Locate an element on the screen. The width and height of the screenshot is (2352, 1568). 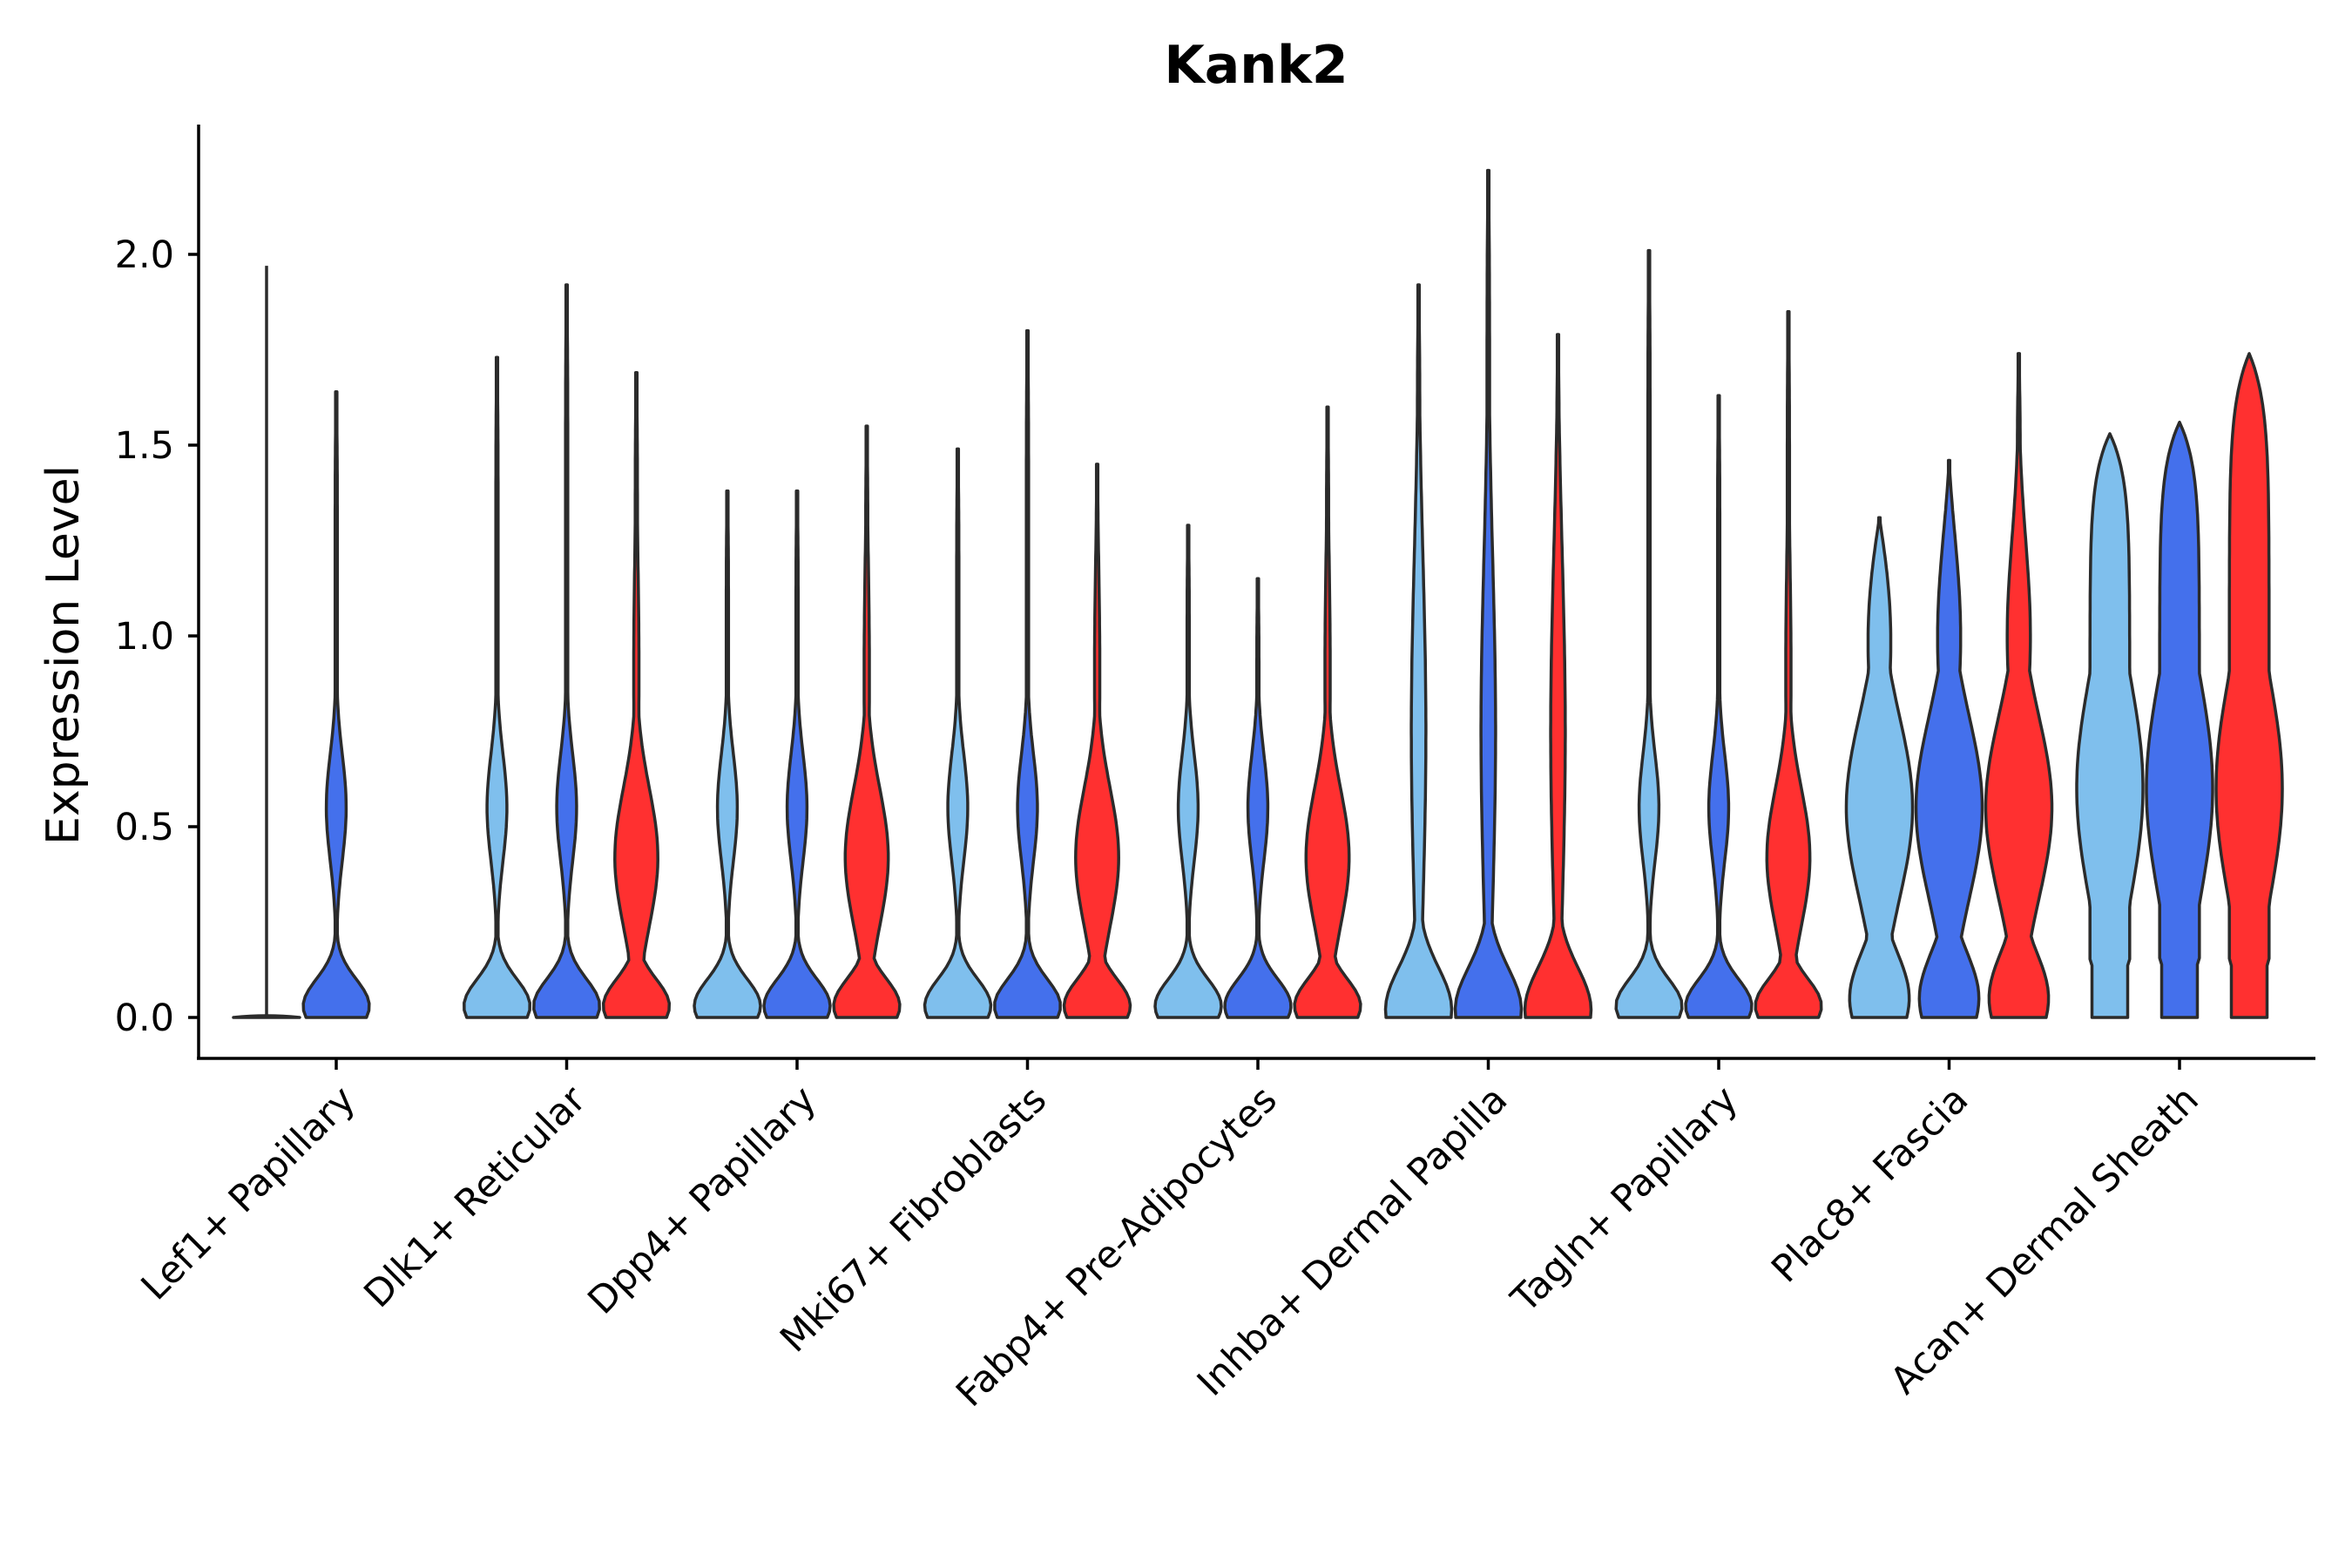
x-tick-label: Mki67+ Fibroblasts is located at coordinates (914, 1219).